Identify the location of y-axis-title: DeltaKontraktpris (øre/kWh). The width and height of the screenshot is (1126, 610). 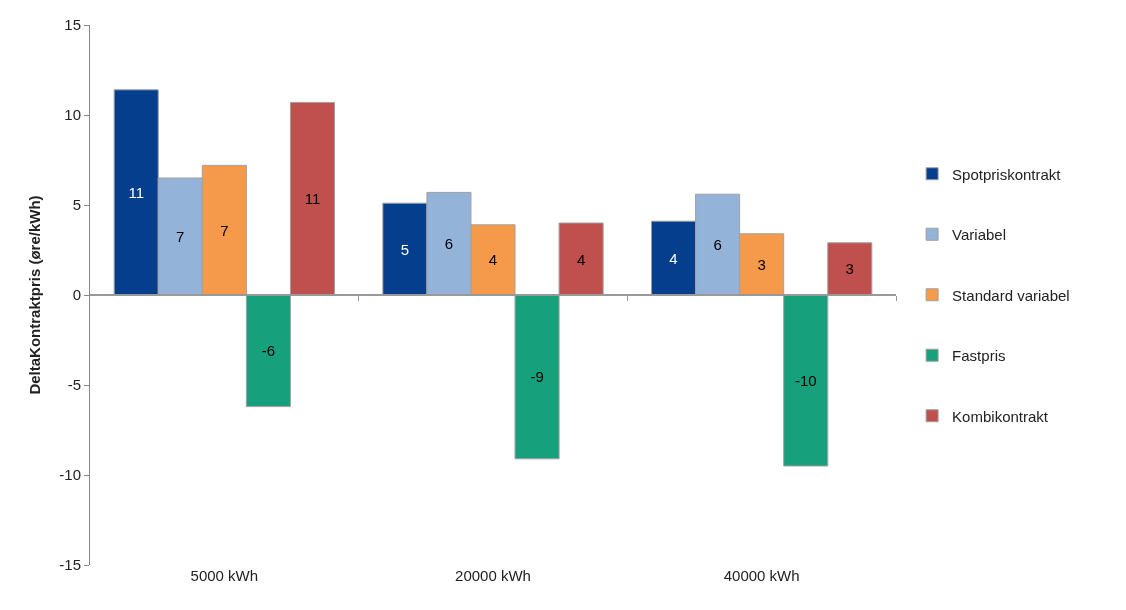
(34, 295).